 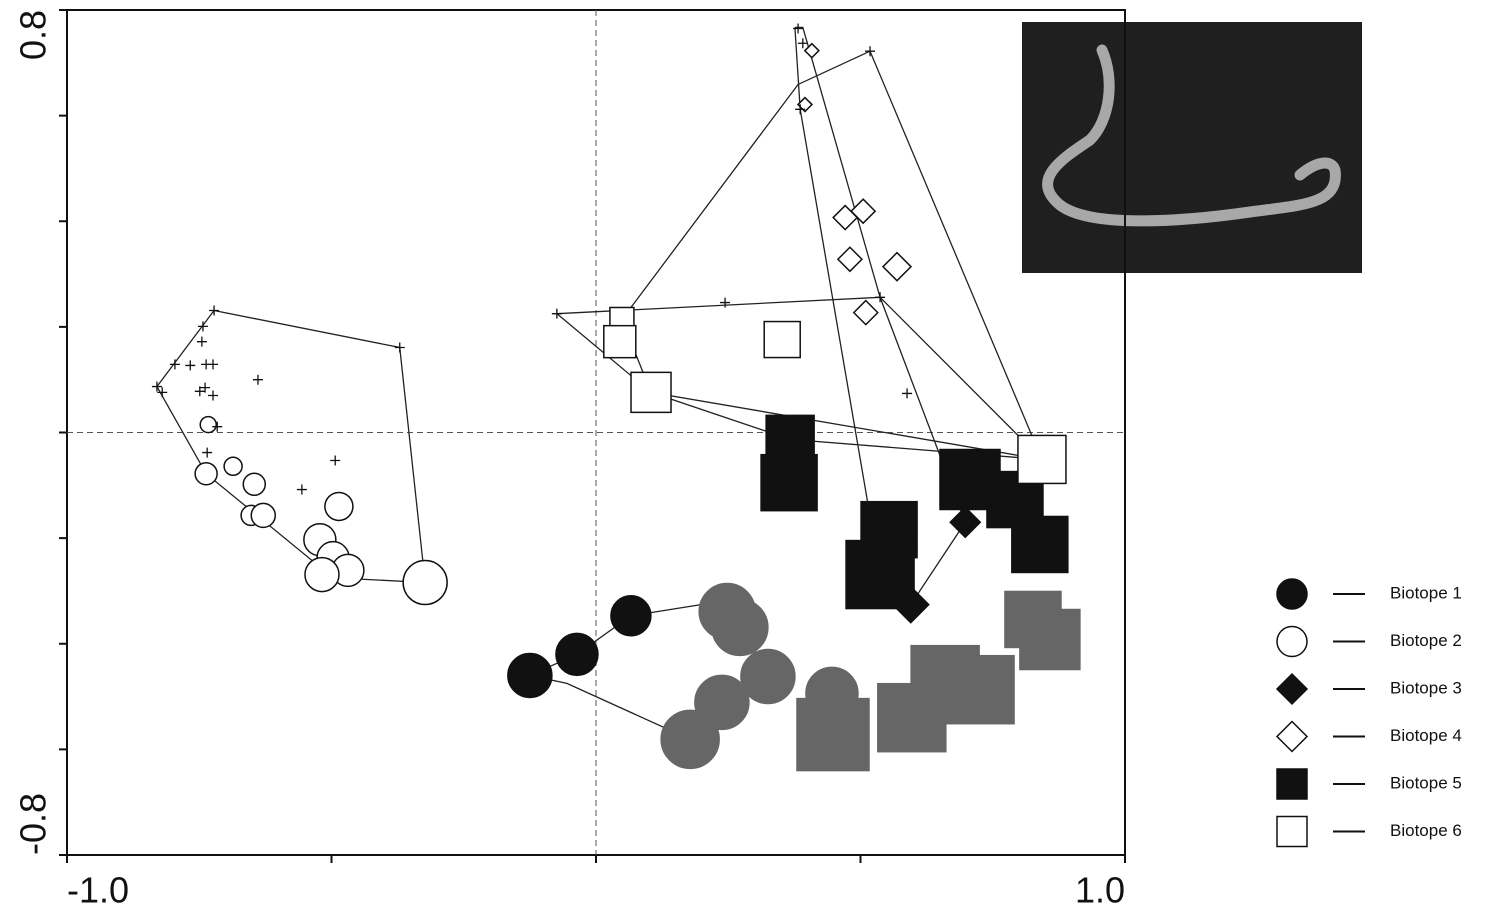 I want to click on y-tick-label: 0.8, so click(x=33, y=35).